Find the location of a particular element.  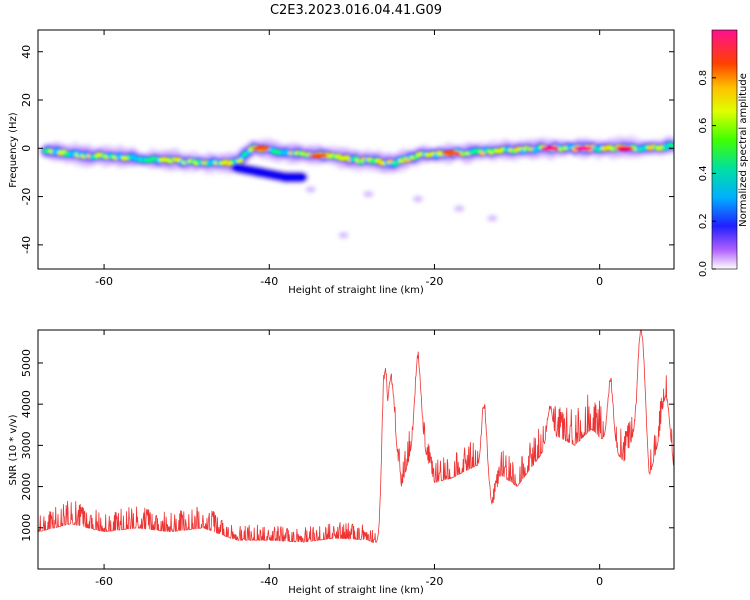

snr-ylabel: SNR (10 * v/v) is located at coordinates (13, 449).